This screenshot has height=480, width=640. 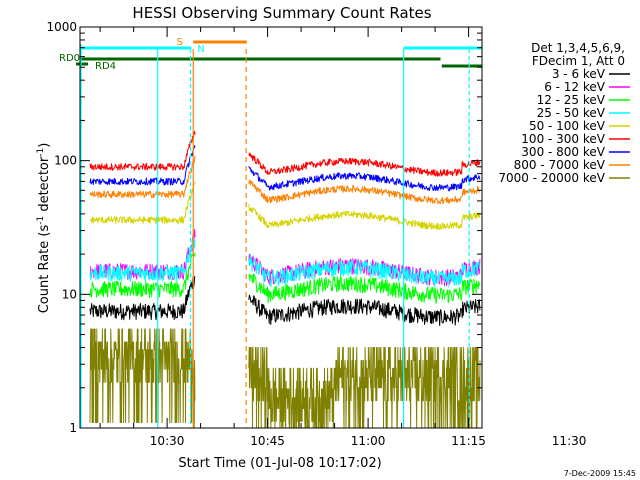 I want to click on flag-label: S, so click(x=179, y=42).